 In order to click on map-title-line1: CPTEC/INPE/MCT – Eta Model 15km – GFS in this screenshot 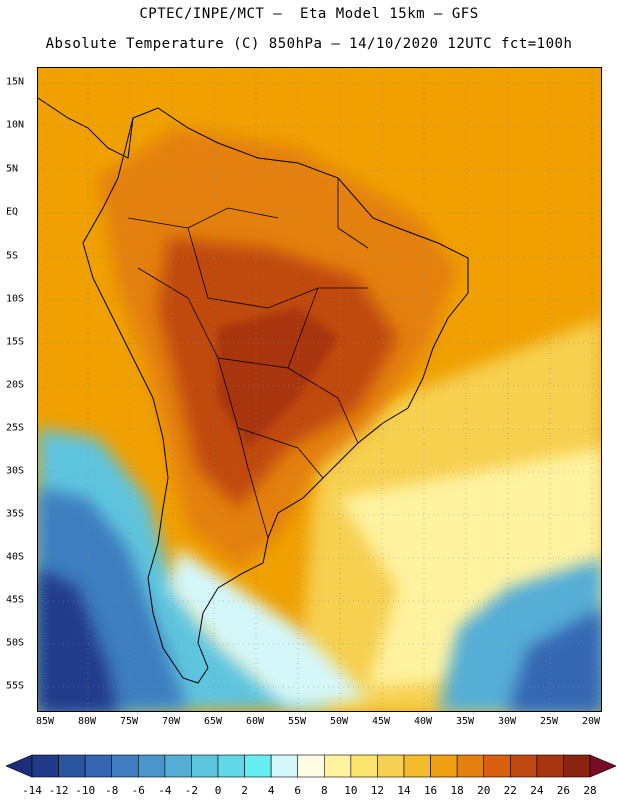, I will do `click(309, 14)`.